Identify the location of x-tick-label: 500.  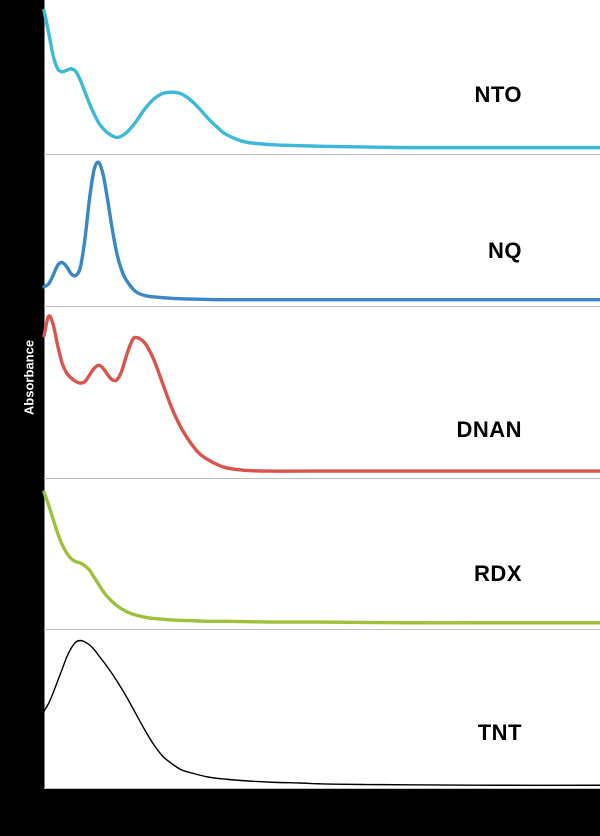
(317, 802).